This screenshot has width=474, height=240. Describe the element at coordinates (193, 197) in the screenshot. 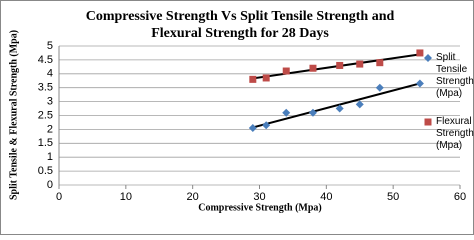

I see `x-tick-label: 20` at that location.